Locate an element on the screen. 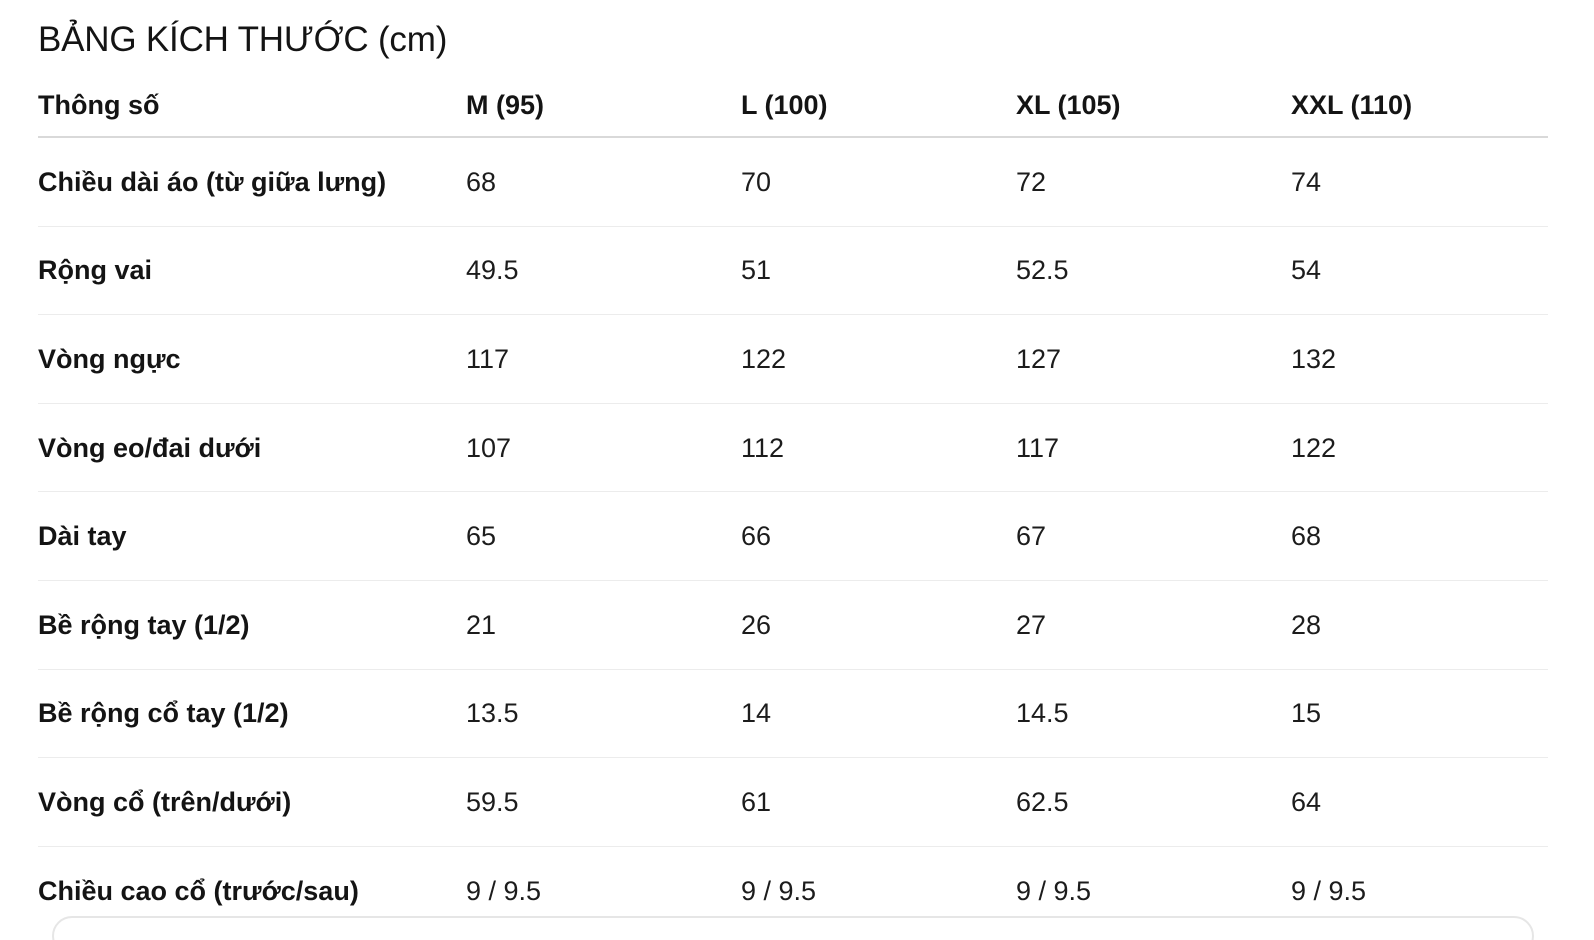 Image resolution: width=1594 pixels, height=940 pixels. table-row: Vòng cổ (trên/dưới) 59.5 61 62.5 64 is located at coordinates (793, 802).